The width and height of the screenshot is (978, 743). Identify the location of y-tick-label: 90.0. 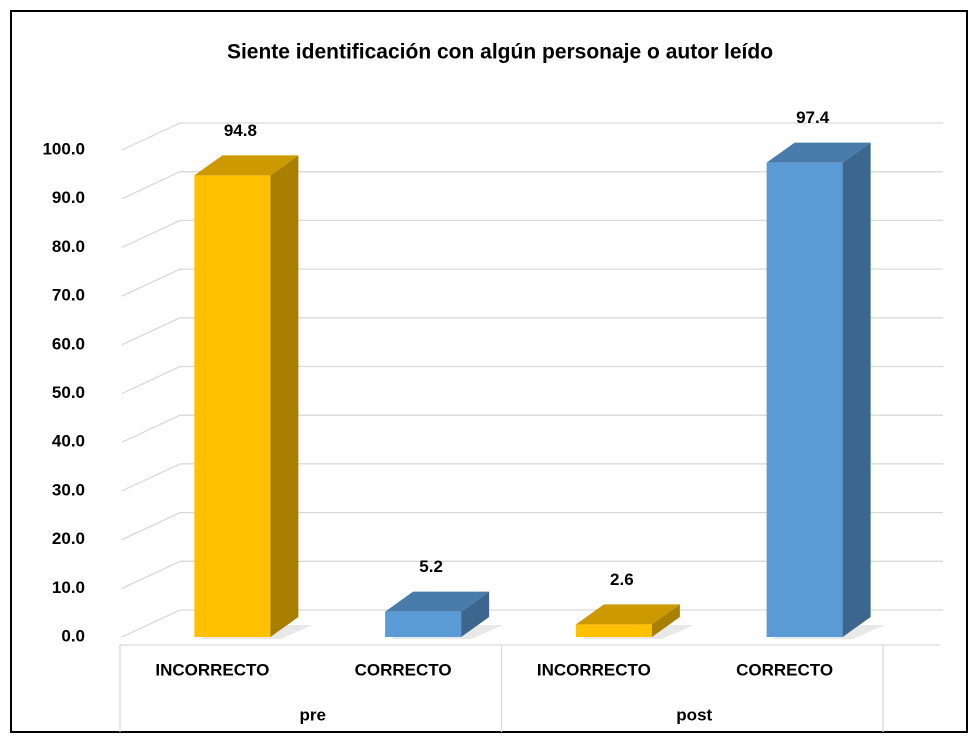
(68, 197).